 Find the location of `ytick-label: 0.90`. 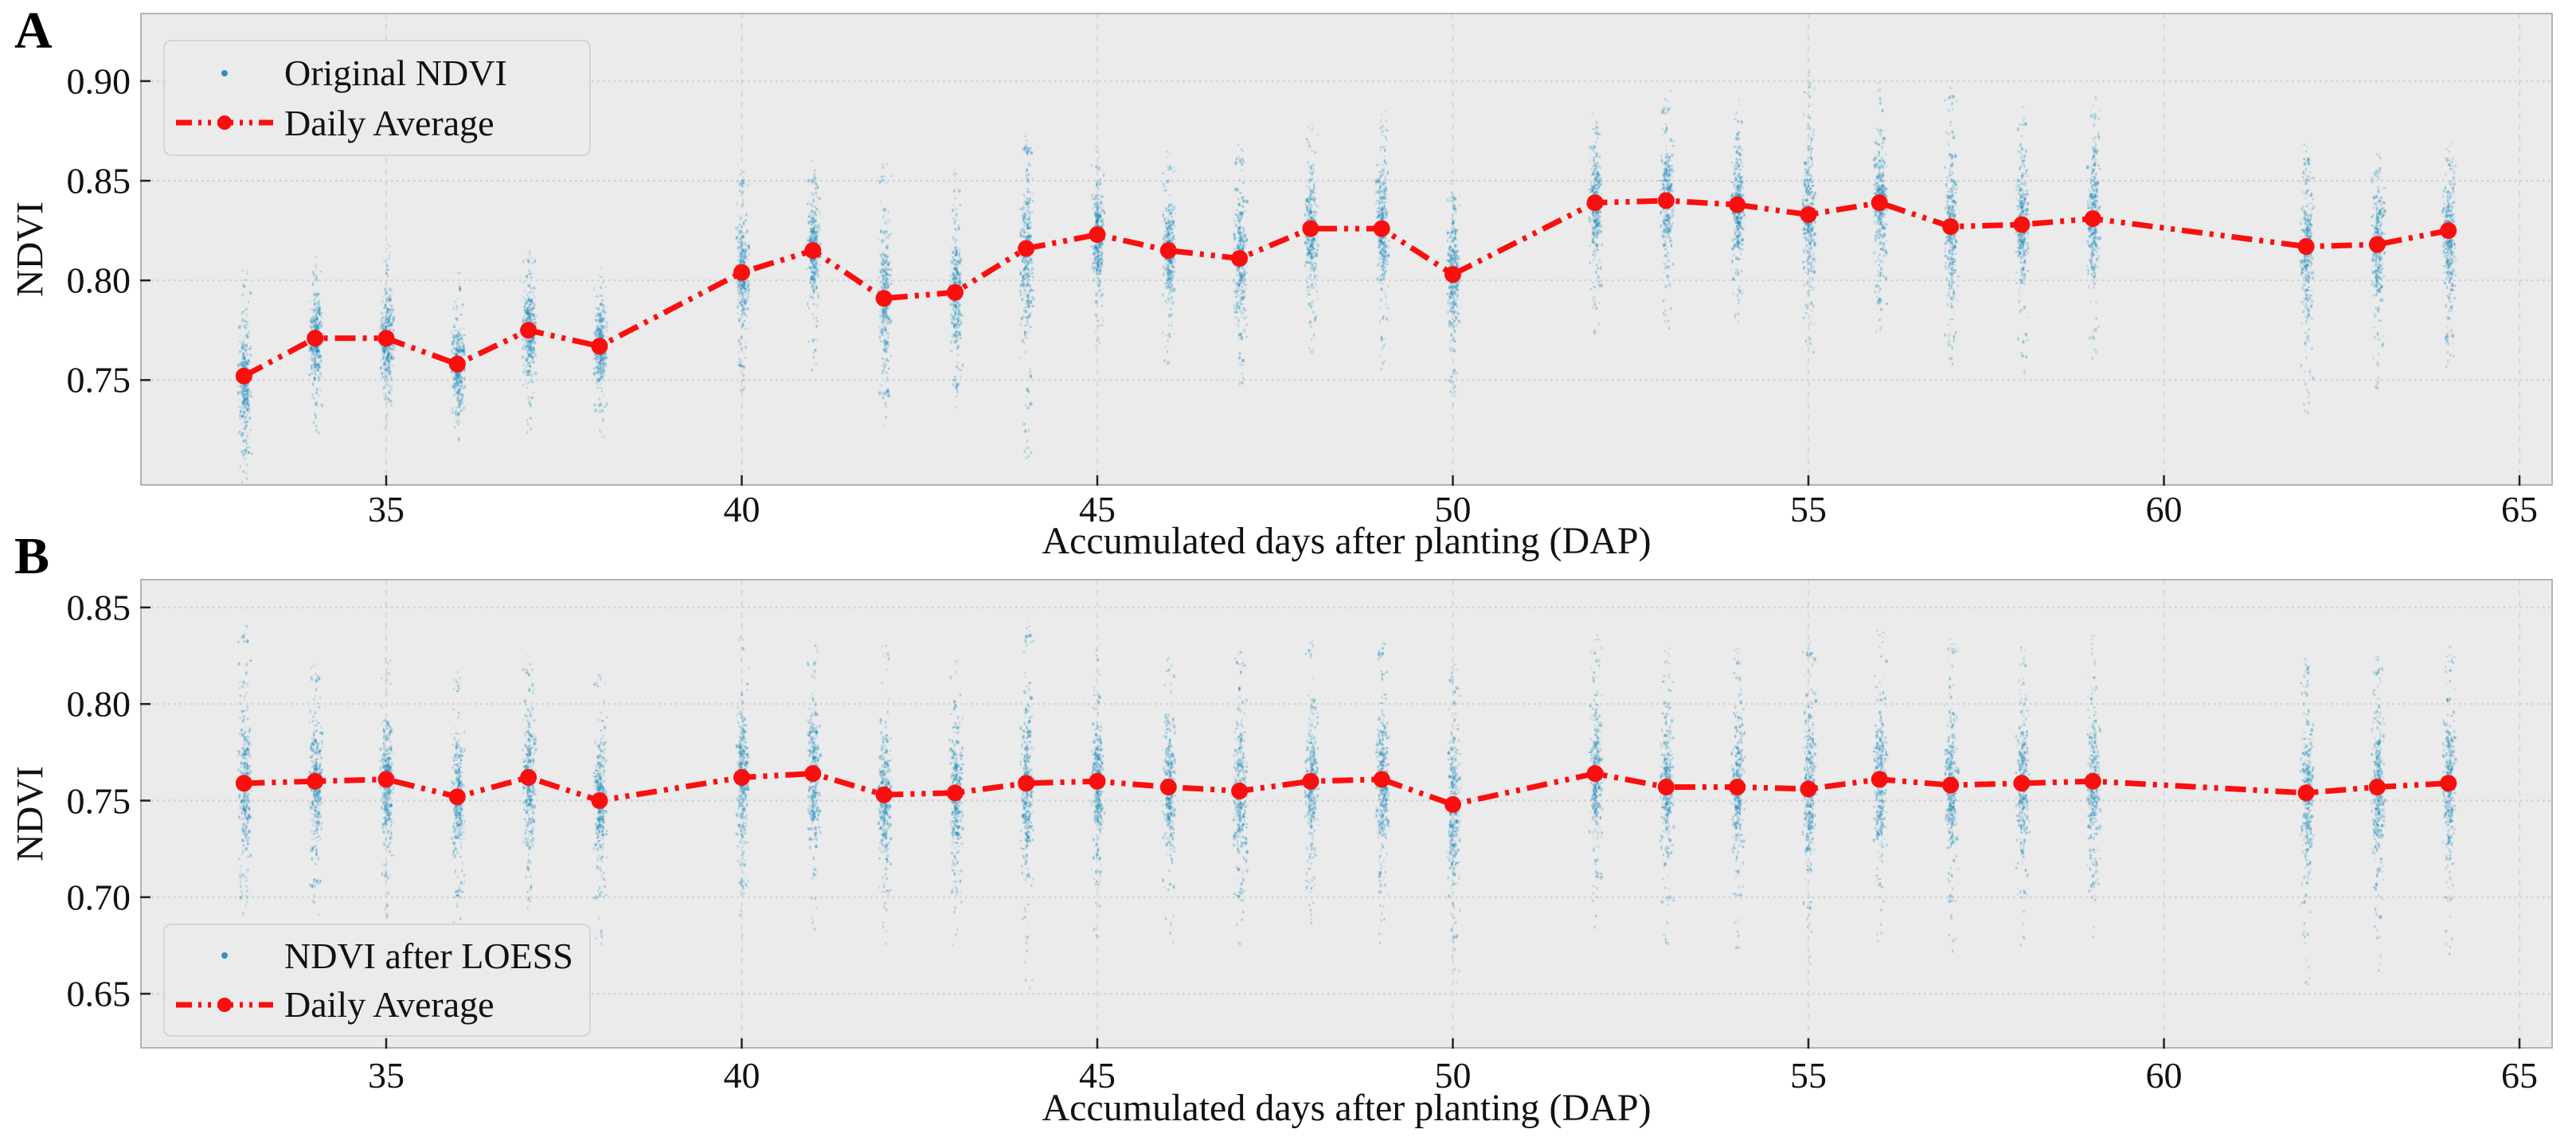

ytick-label: 0.90 is located at coordinates (99, 81).